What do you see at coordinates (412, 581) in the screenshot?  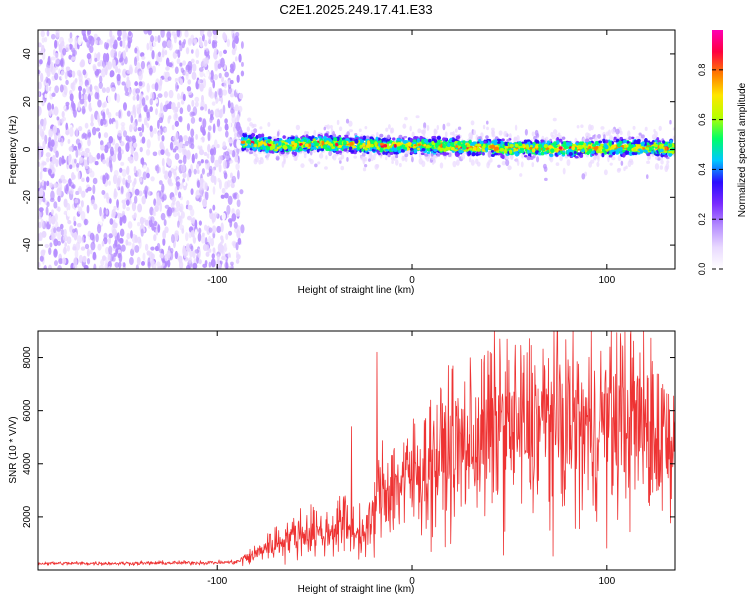 I see `snr-x-tick-label: 0` at bounding box center [412, 581].